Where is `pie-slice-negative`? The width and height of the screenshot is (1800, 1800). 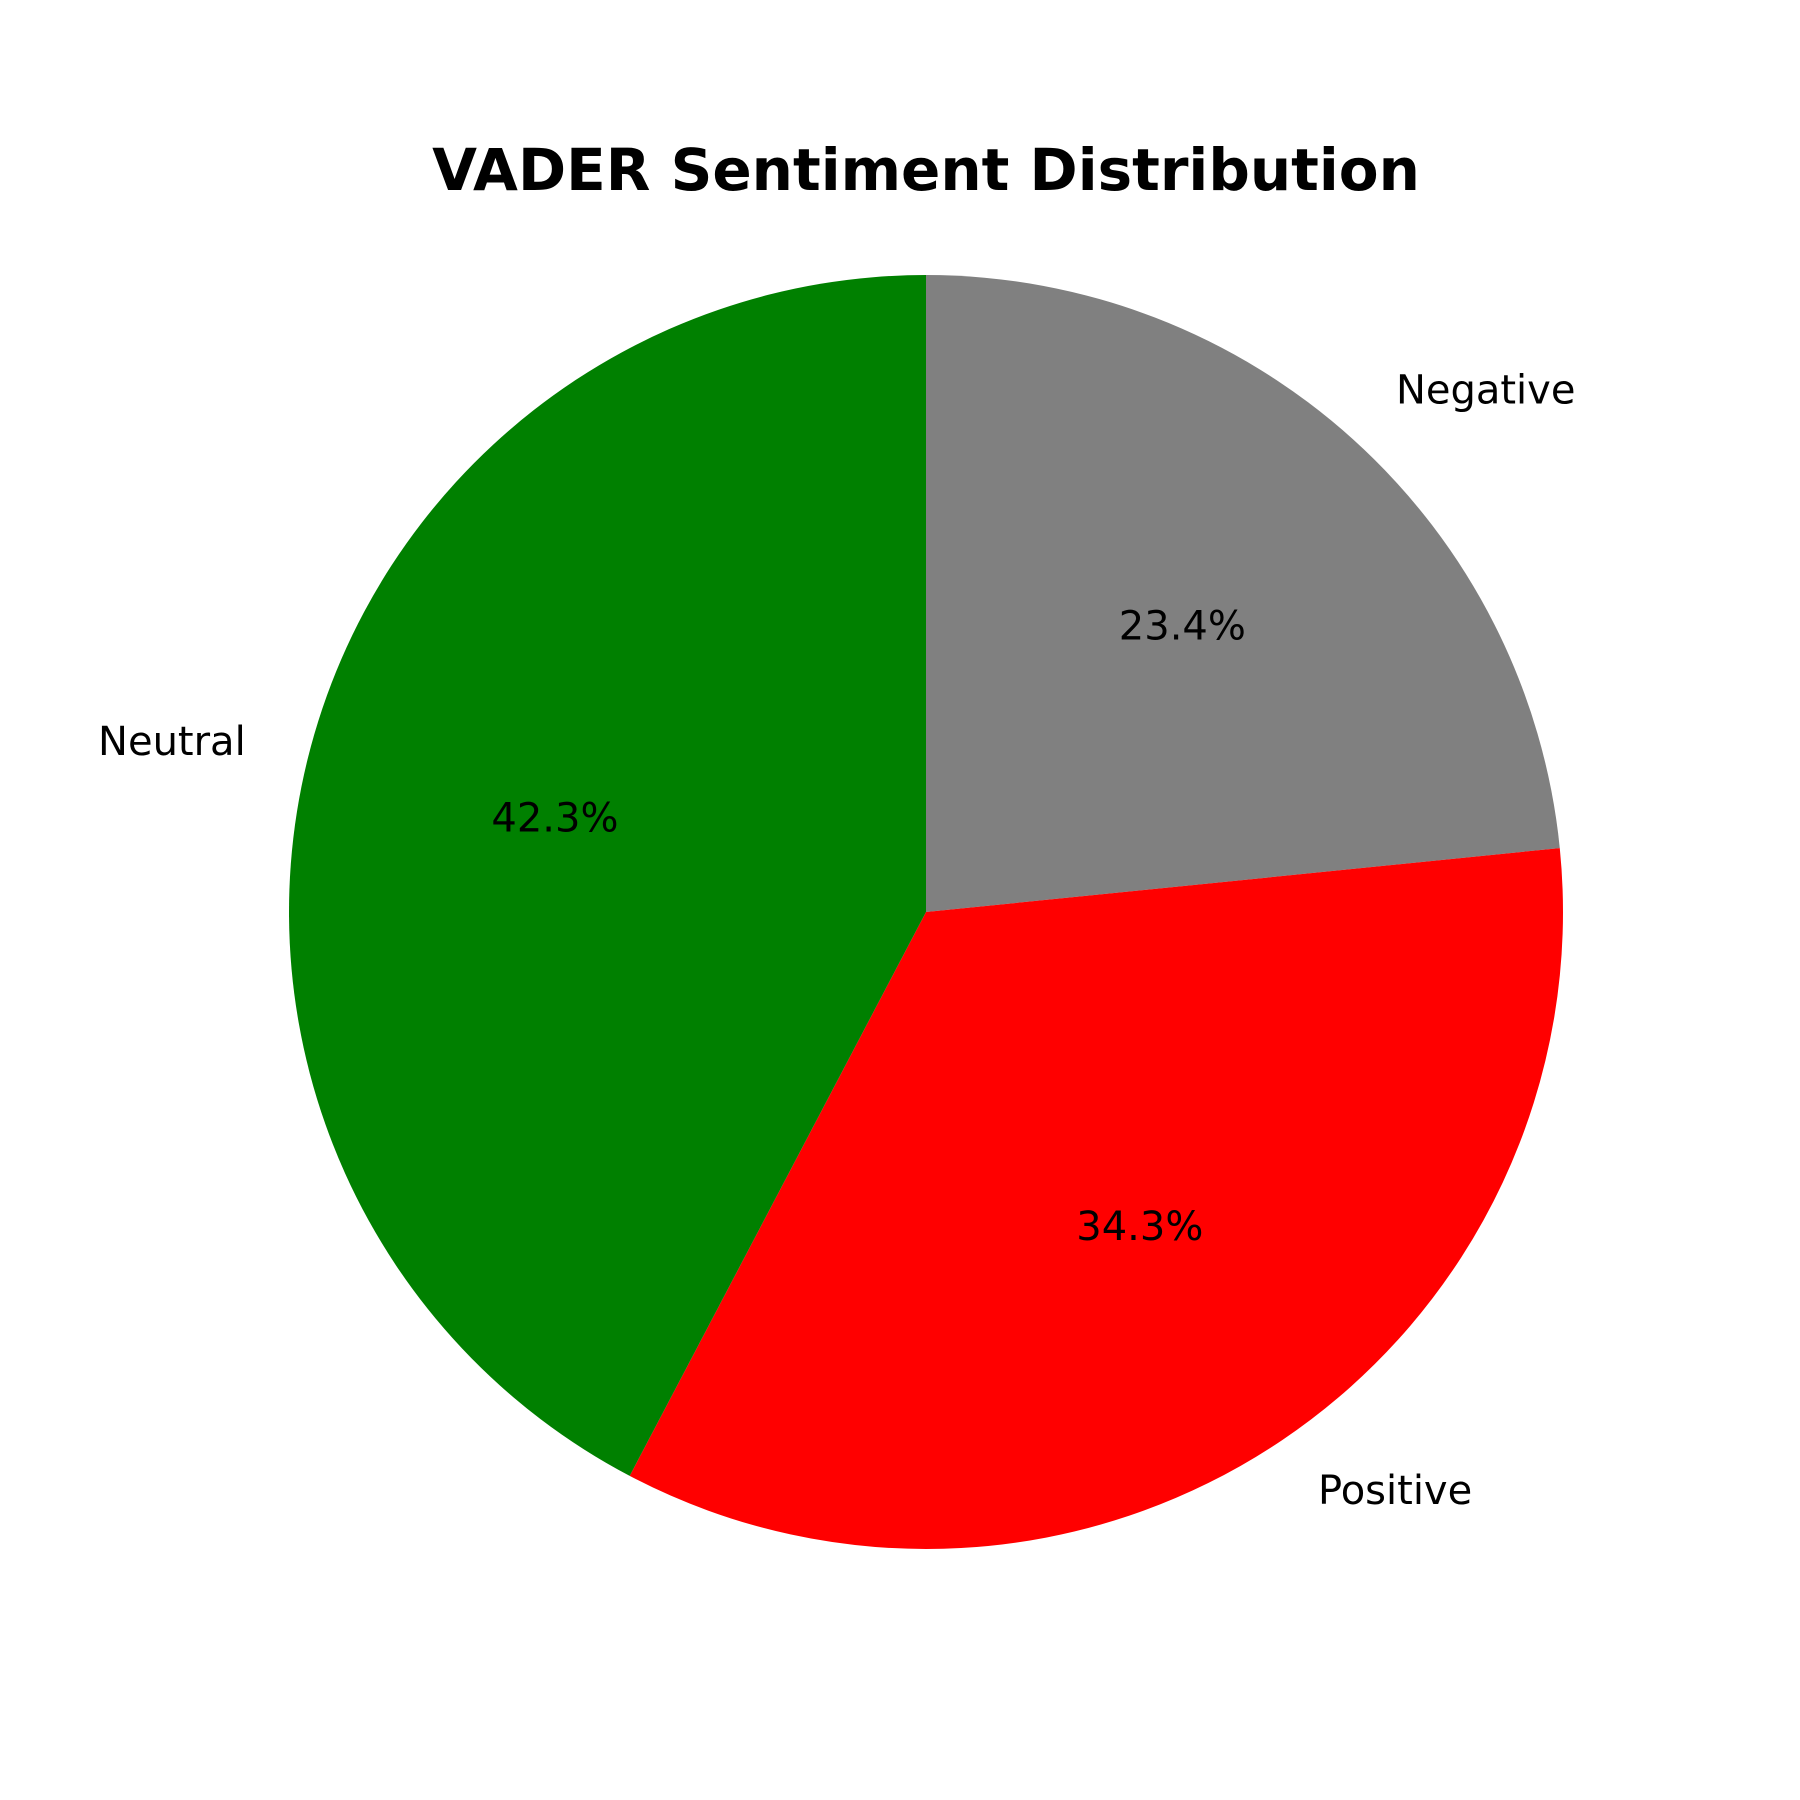 pie-slice-negative is located at coordinates (1243, 593).